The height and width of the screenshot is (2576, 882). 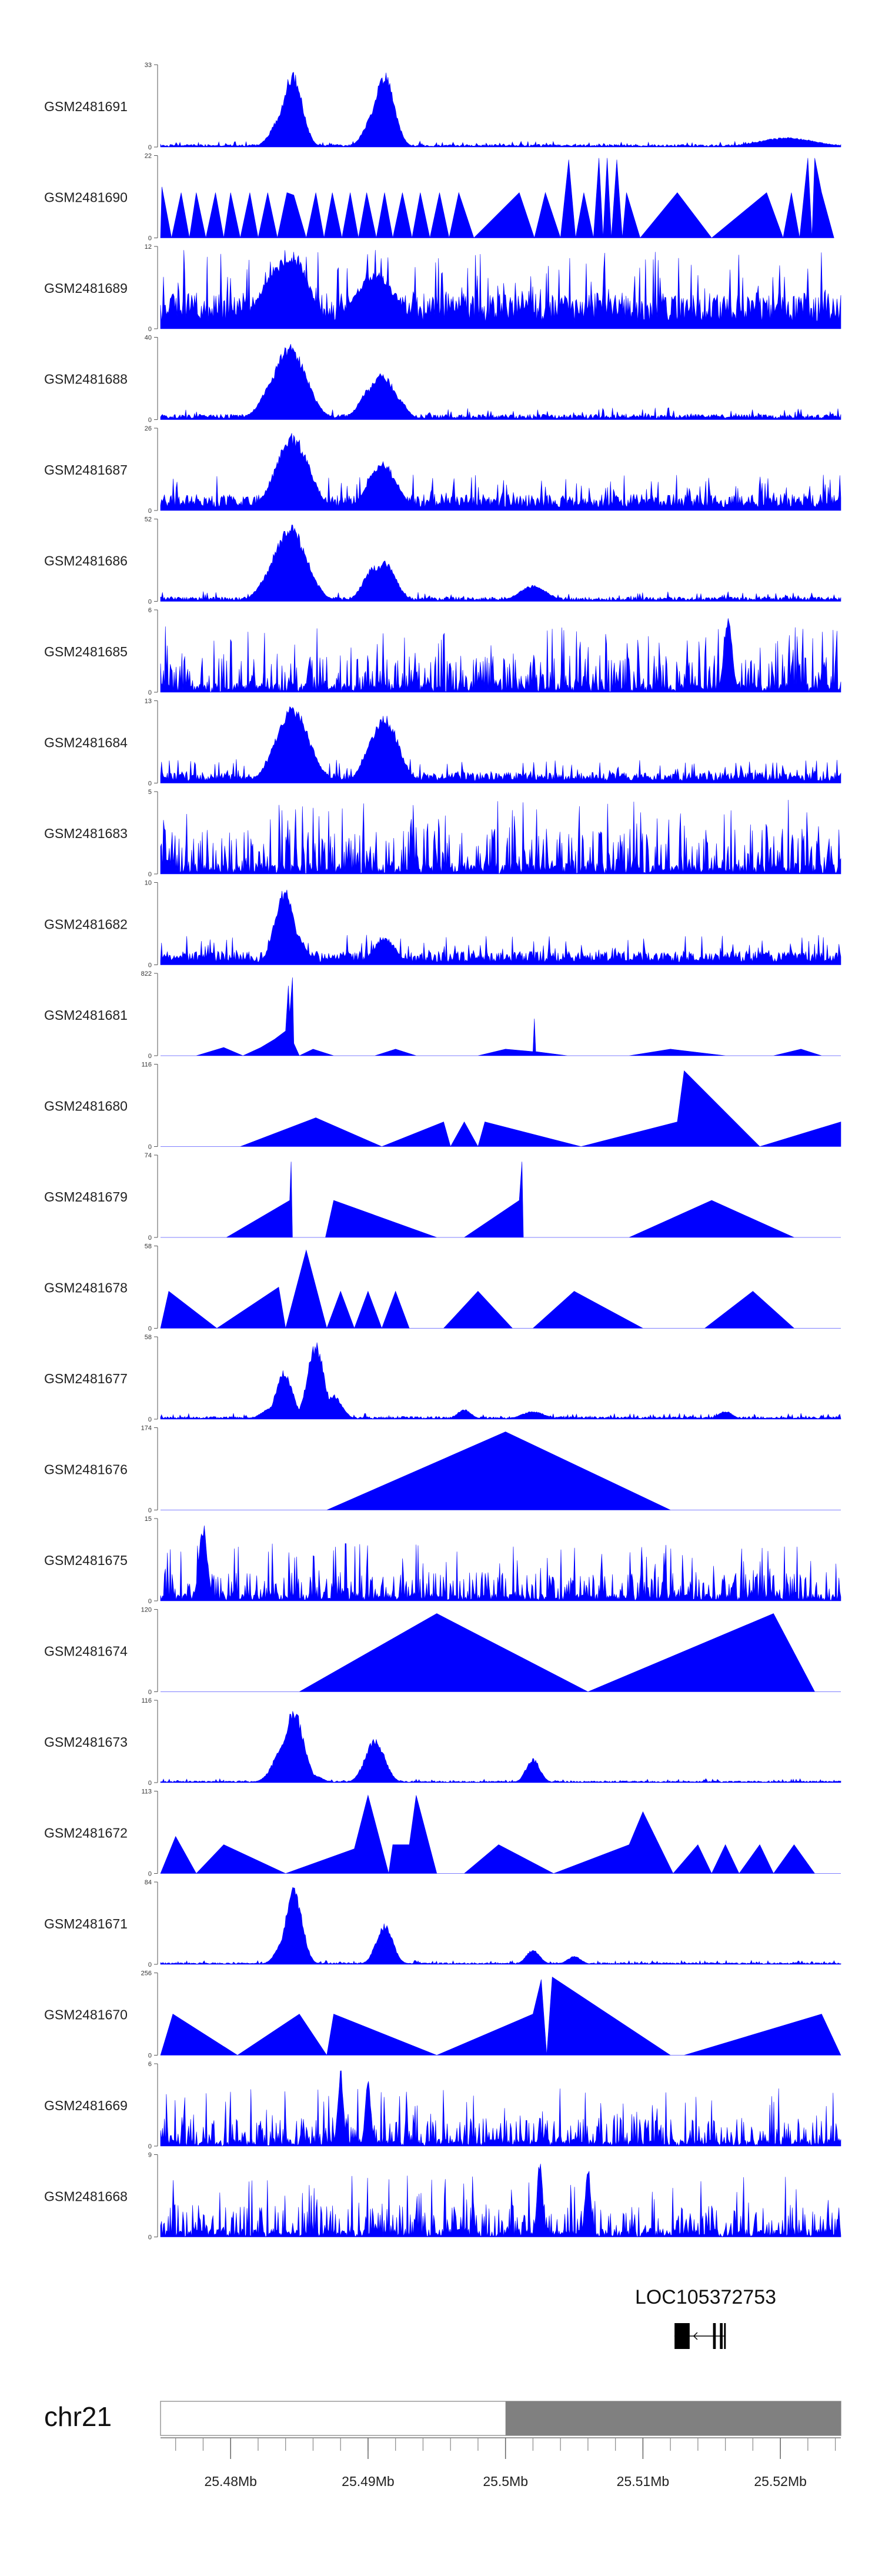 I want to click on track-label: GSM2481685, so click(x=86, y=651).